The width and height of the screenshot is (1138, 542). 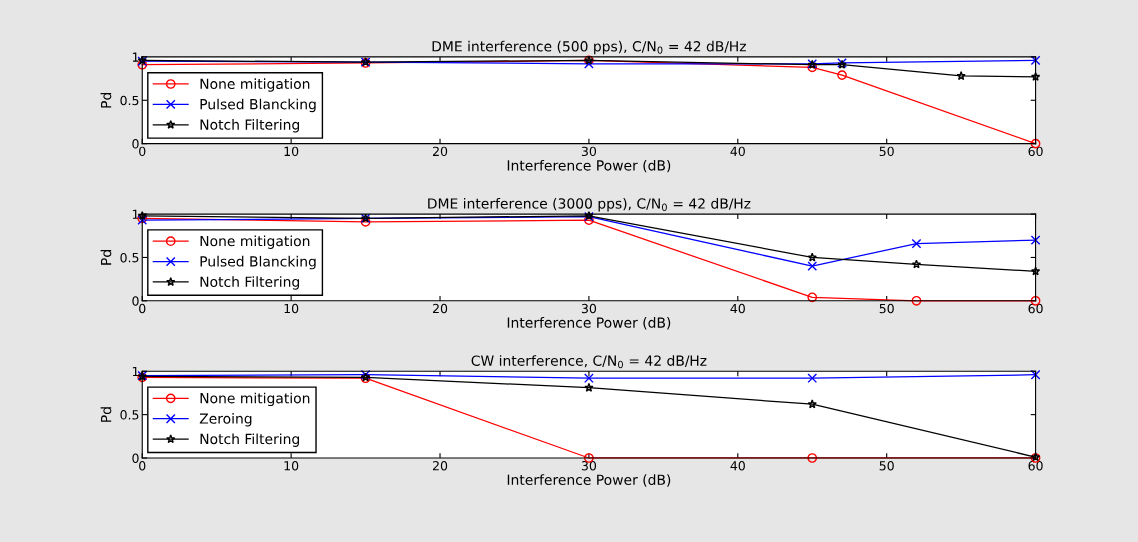 What do you see at coordinates (589, 204) in the screenshot?
I see `chart-title: DME interference (3000 pps), C/N$_{0}$ = 42 dB/Hz` at bounding box center [589, 204].